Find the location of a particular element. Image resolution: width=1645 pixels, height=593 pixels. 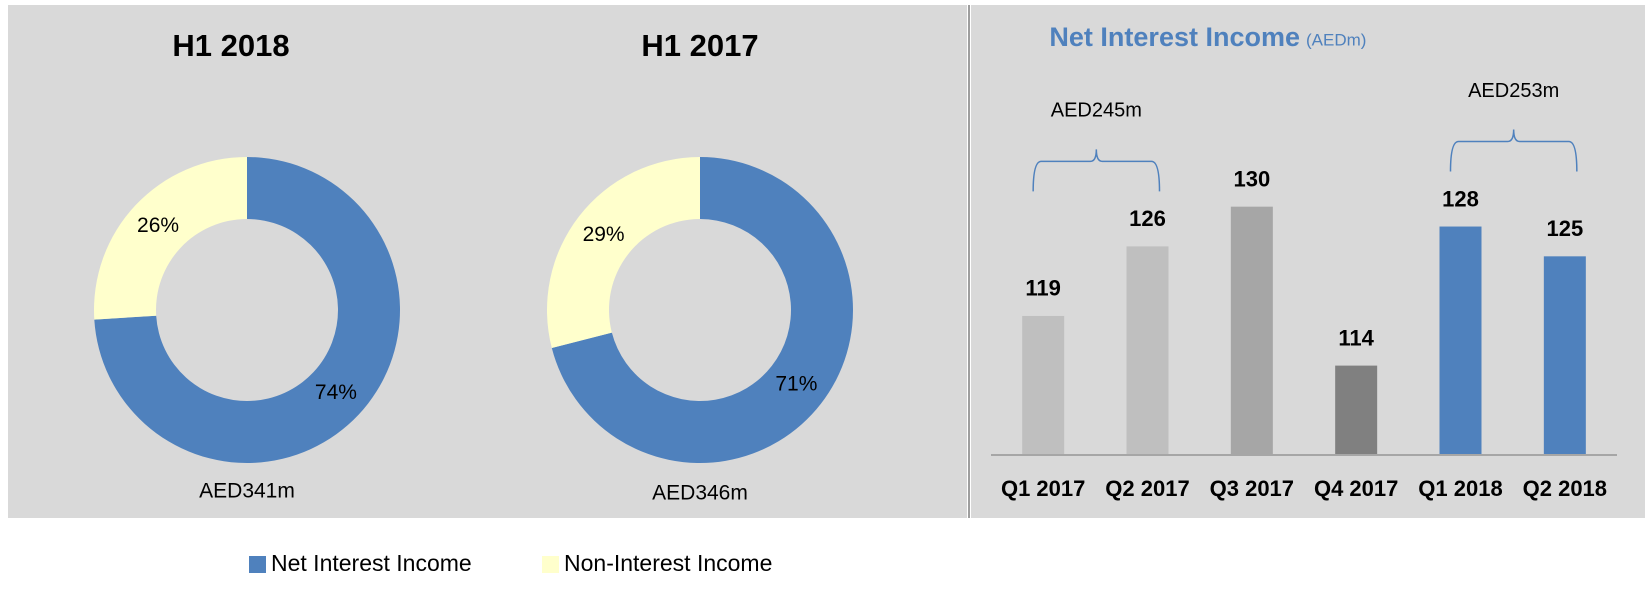

bracket is located at coordinates (1096, 170).